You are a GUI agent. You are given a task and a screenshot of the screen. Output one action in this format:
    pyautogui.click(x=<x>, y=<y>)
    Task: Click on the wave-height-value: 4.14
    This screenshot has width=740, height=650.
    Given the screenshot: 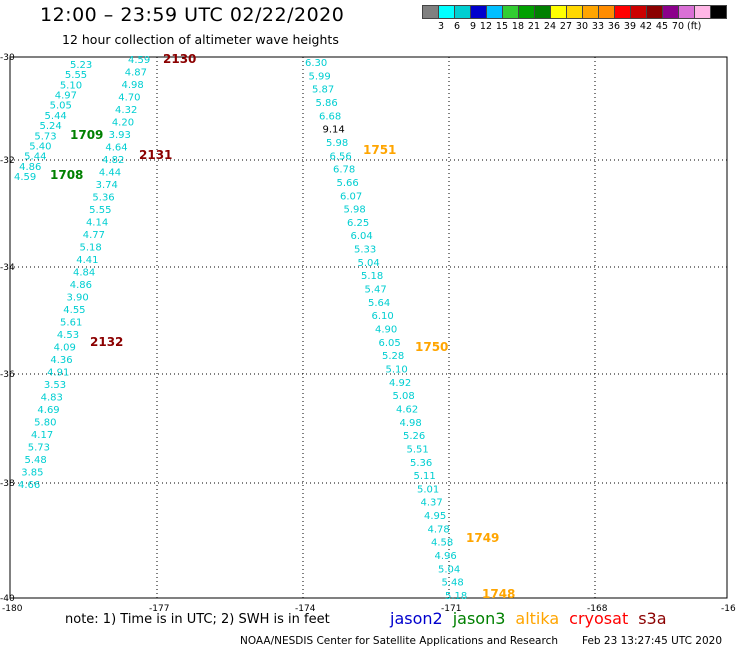 What is the action you would take?
    pyautogui.click(x=97, y=223)
    